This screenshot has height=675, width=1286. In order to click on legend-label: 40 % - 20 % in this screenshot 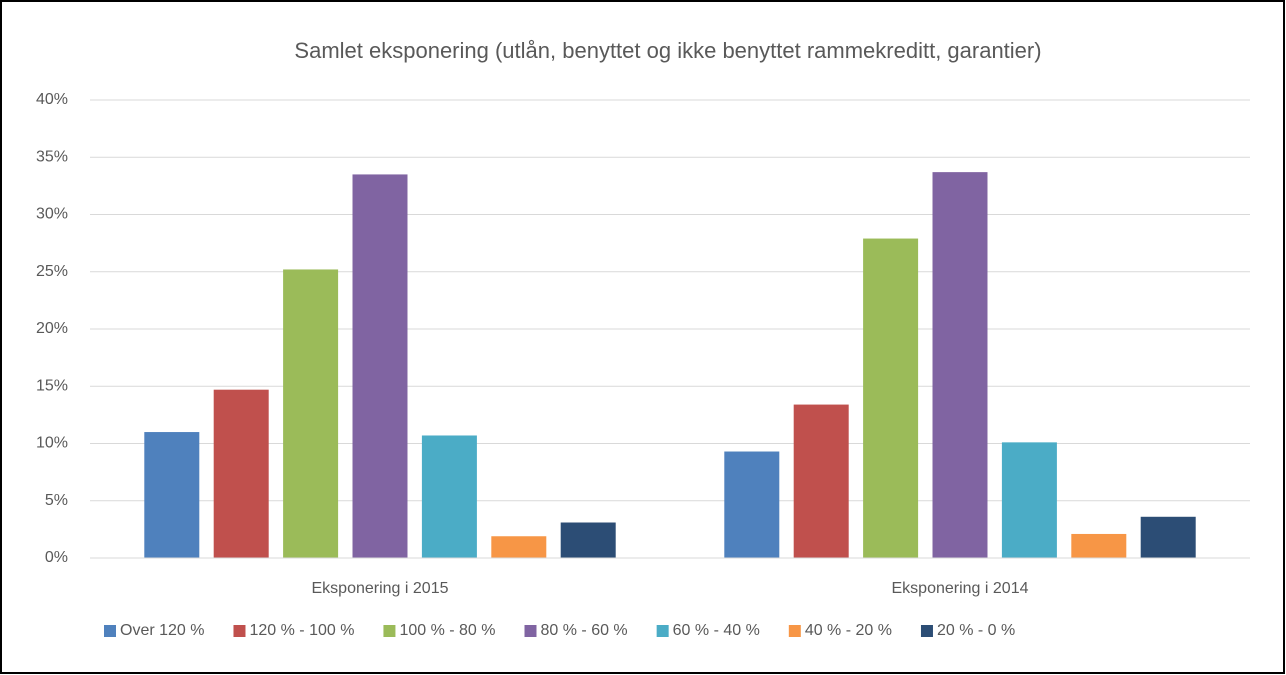, I will do `click(848, 630)`.